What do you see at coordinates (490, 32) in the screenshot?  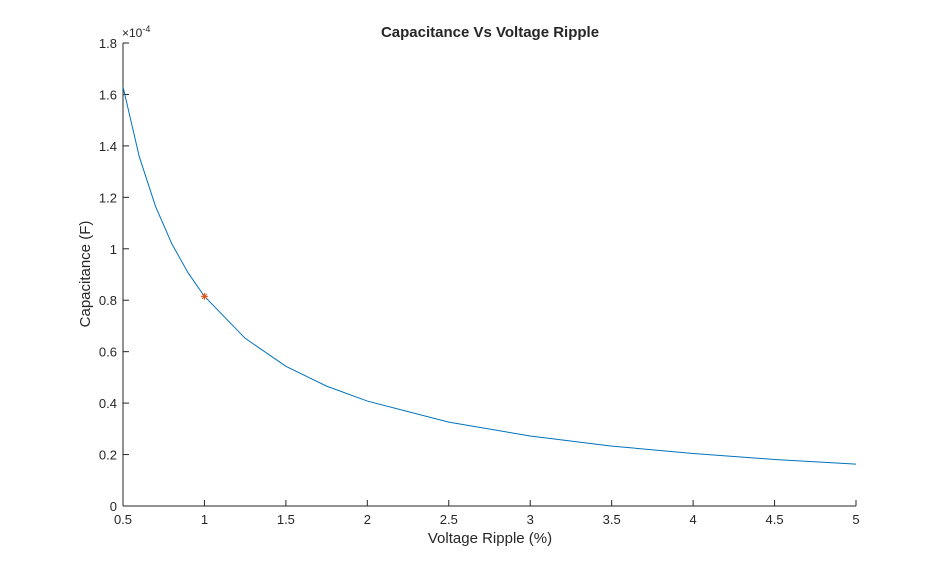 I see `chart-title: Capacitance Vs Voltage Ripple` at bounding box center [490, 32].